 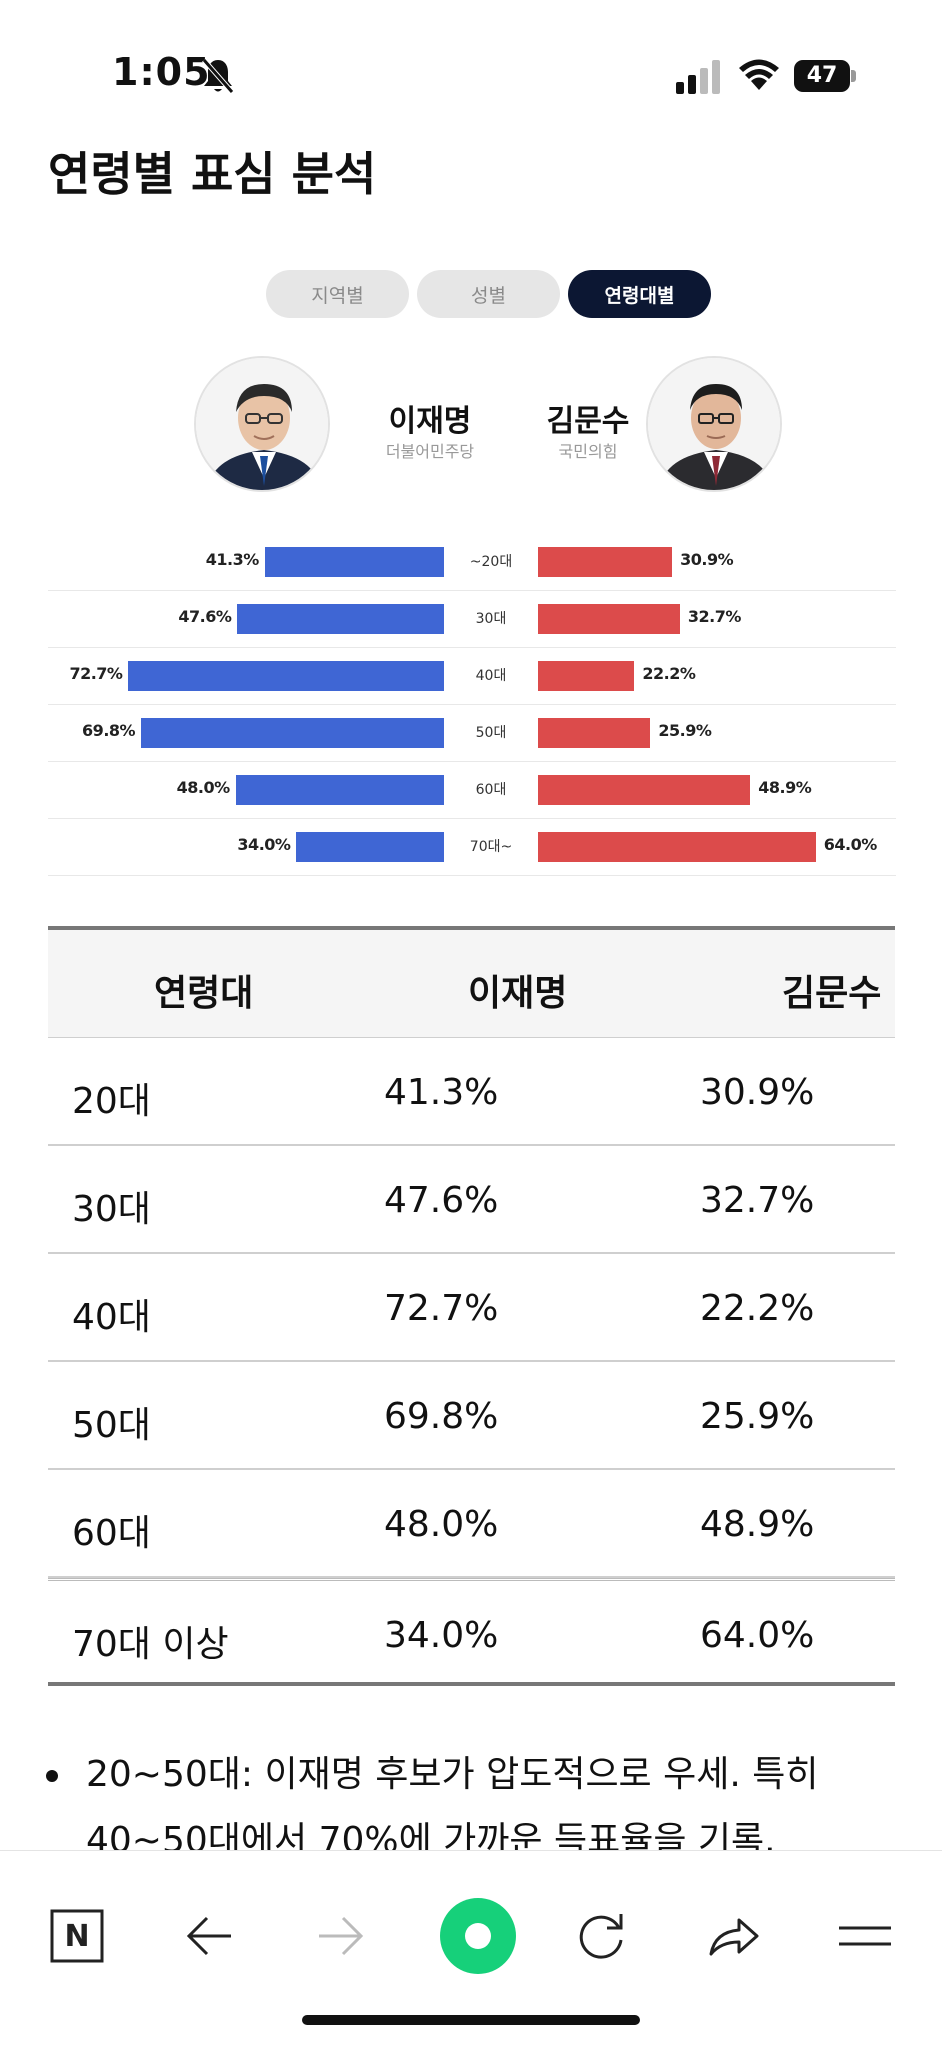 I want to click on bar-right-value-label: 48.9%, so click(x=785, y=787).